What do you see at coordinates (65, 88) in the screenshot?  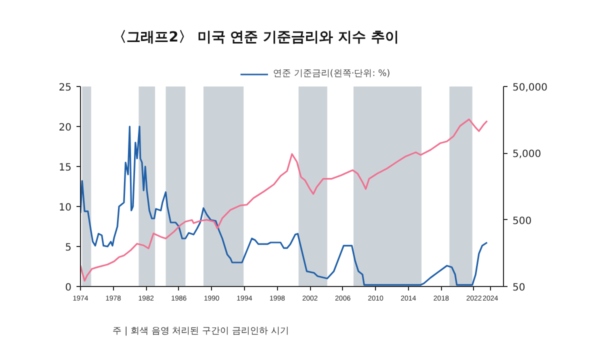 I see `y-tick-label: 25` at bounding box center [65, 88].